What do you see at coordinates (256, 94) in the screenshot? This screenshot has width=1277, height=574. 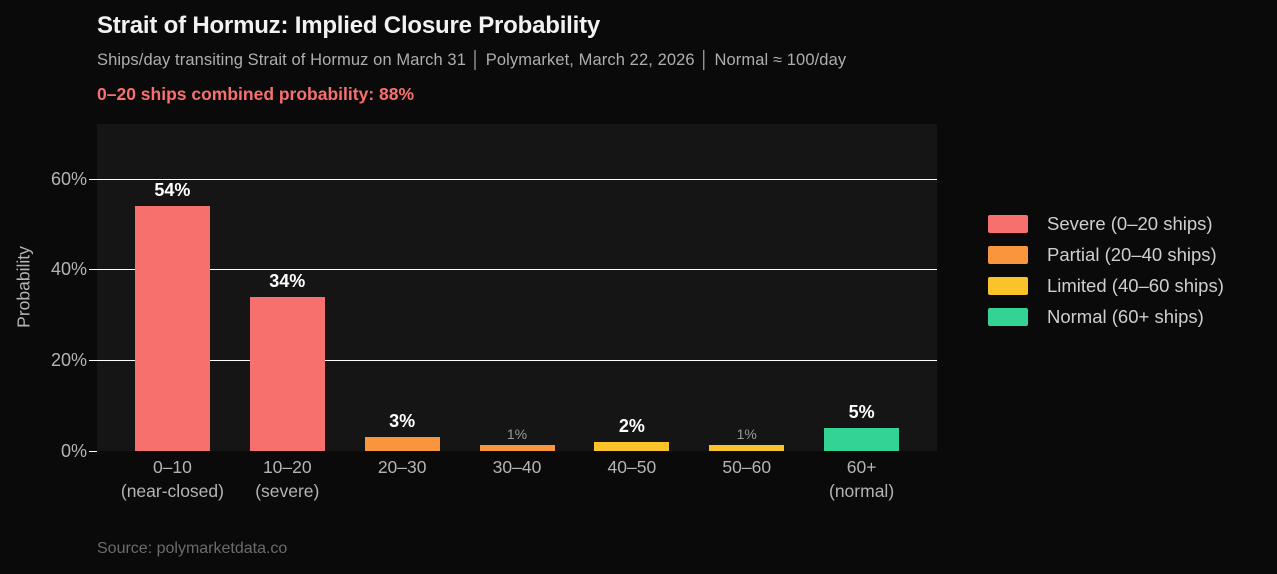 I see `combined-probability-callout: 0–20 ships combined probability: 88%` at bounding box center [256, 94].